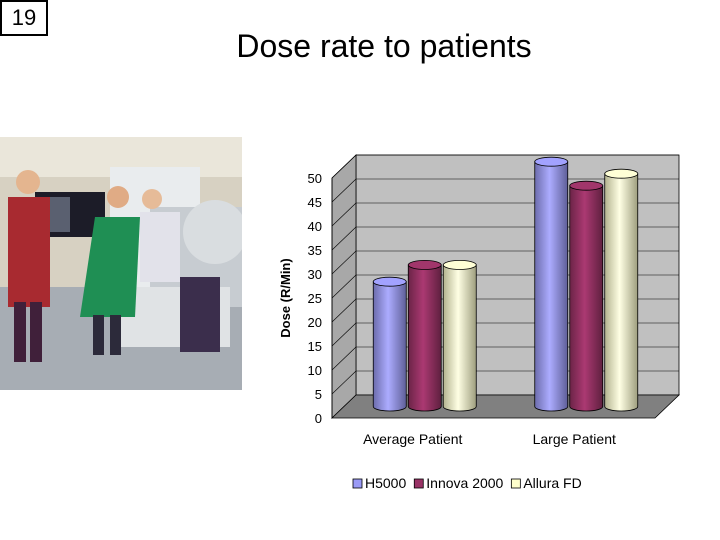 The width and height of the screenshot is (720, 540). What do you see at coordinates (285, 297) in the screenshot?
I see `y-axis-label: Dose (R/Min)` at bounding box center [285, 297].